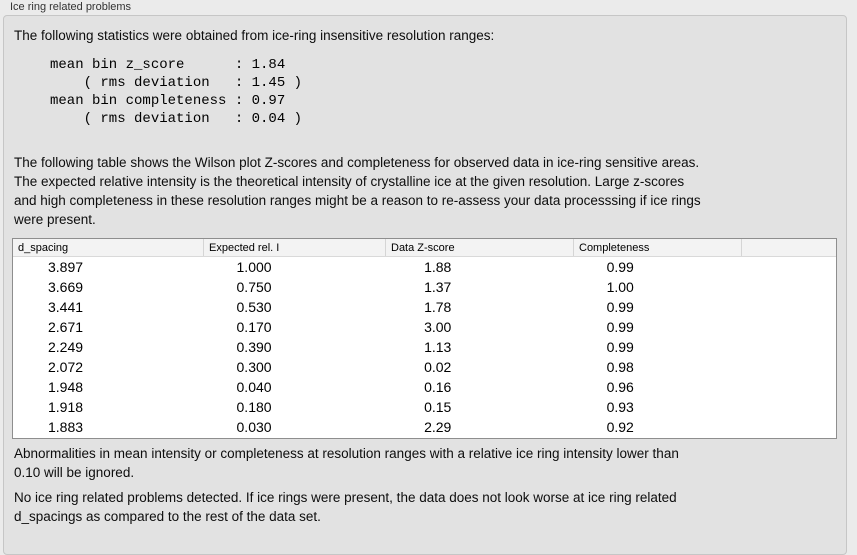 Image resolution: width=857 pixels, height=555 pixels. What do you see at coordinates (176, 83) in the screenshot?
I see `stat-line: ( rms deviation : 1.45 )` at bounding box center [176, 83].